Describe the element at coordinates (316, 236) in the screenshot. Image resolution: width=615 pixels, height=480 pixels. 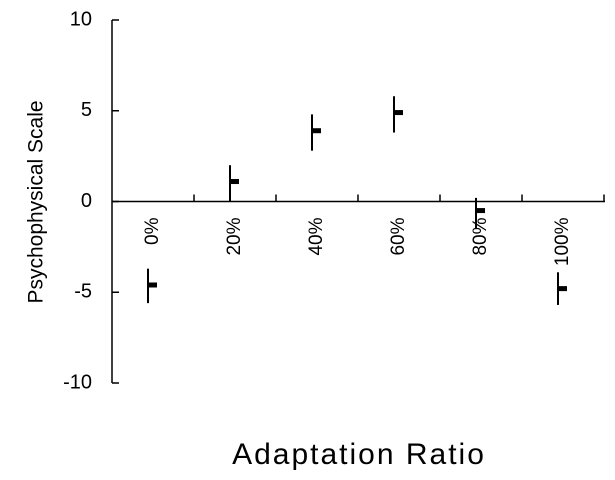
I see `x-tick-label: 40%` at that location.